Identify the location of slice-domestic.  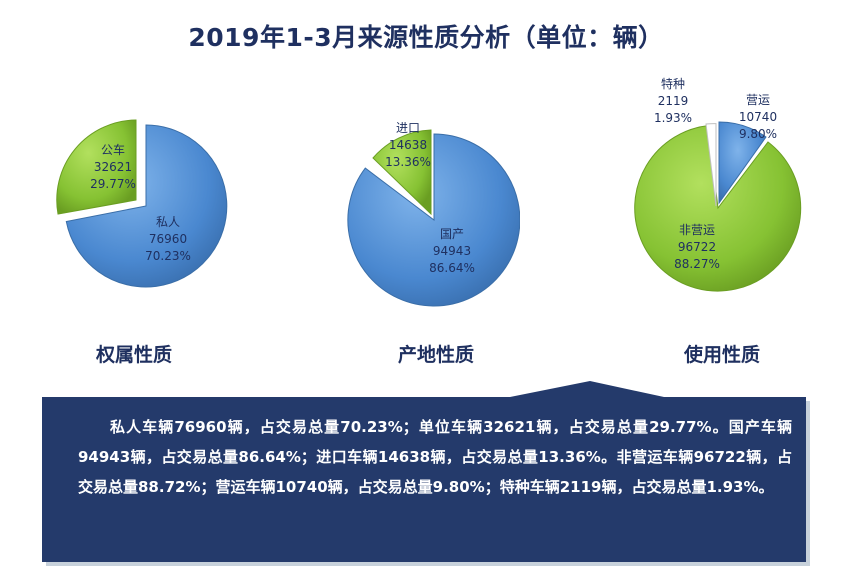
(433, 220).